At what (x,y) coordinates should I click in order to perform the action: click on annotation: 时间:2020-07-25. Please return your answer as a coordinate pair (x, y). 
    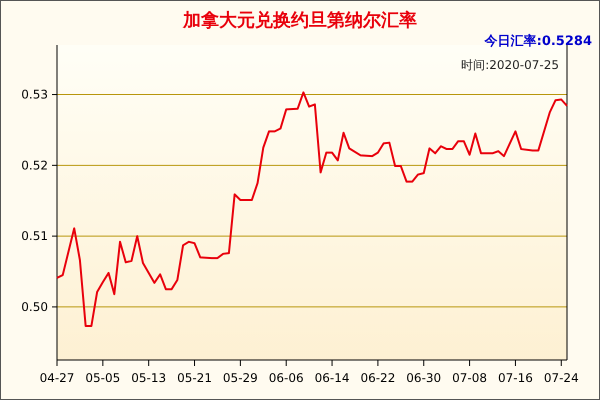
    Looking at the image, I should click on (510, 65).